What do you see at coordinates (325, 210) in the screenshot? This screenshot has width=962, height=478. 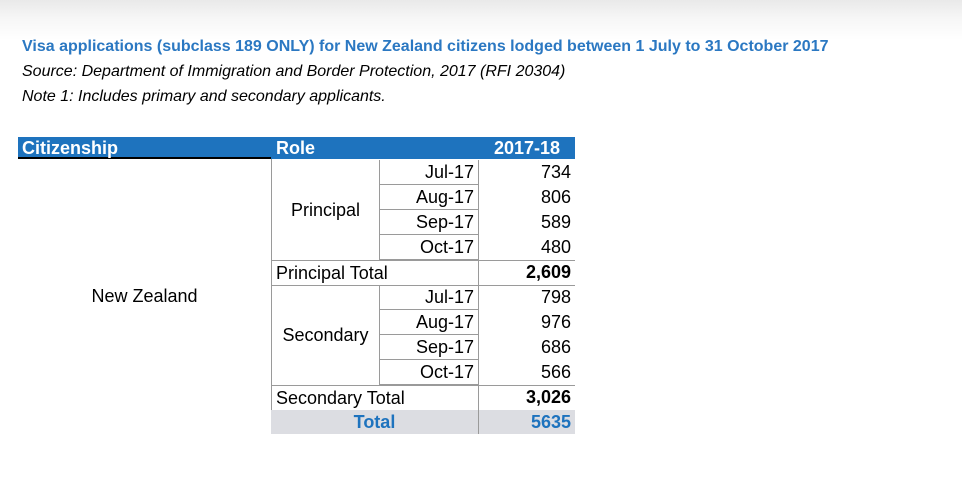 I see `role-principal: Principal` at bounding box center [325, 210].